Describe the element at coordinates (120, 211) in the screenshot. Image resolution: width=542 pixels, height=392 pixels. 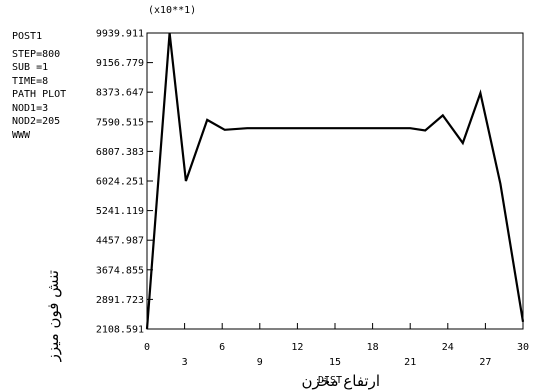
I see `y-tick-label: 5241.119` at that location.